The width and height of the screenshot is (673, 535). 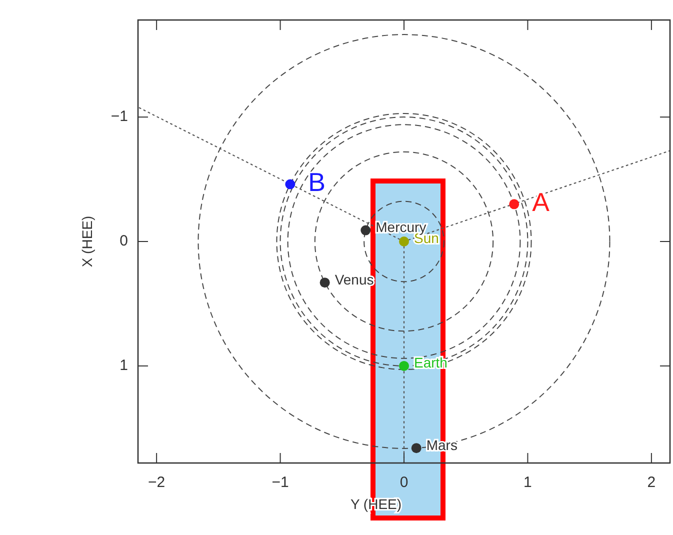 What do you see at coordinates (124, 241) in the screenshot?
I see `y-tick-label: 0` at bounding box center [124, 241].